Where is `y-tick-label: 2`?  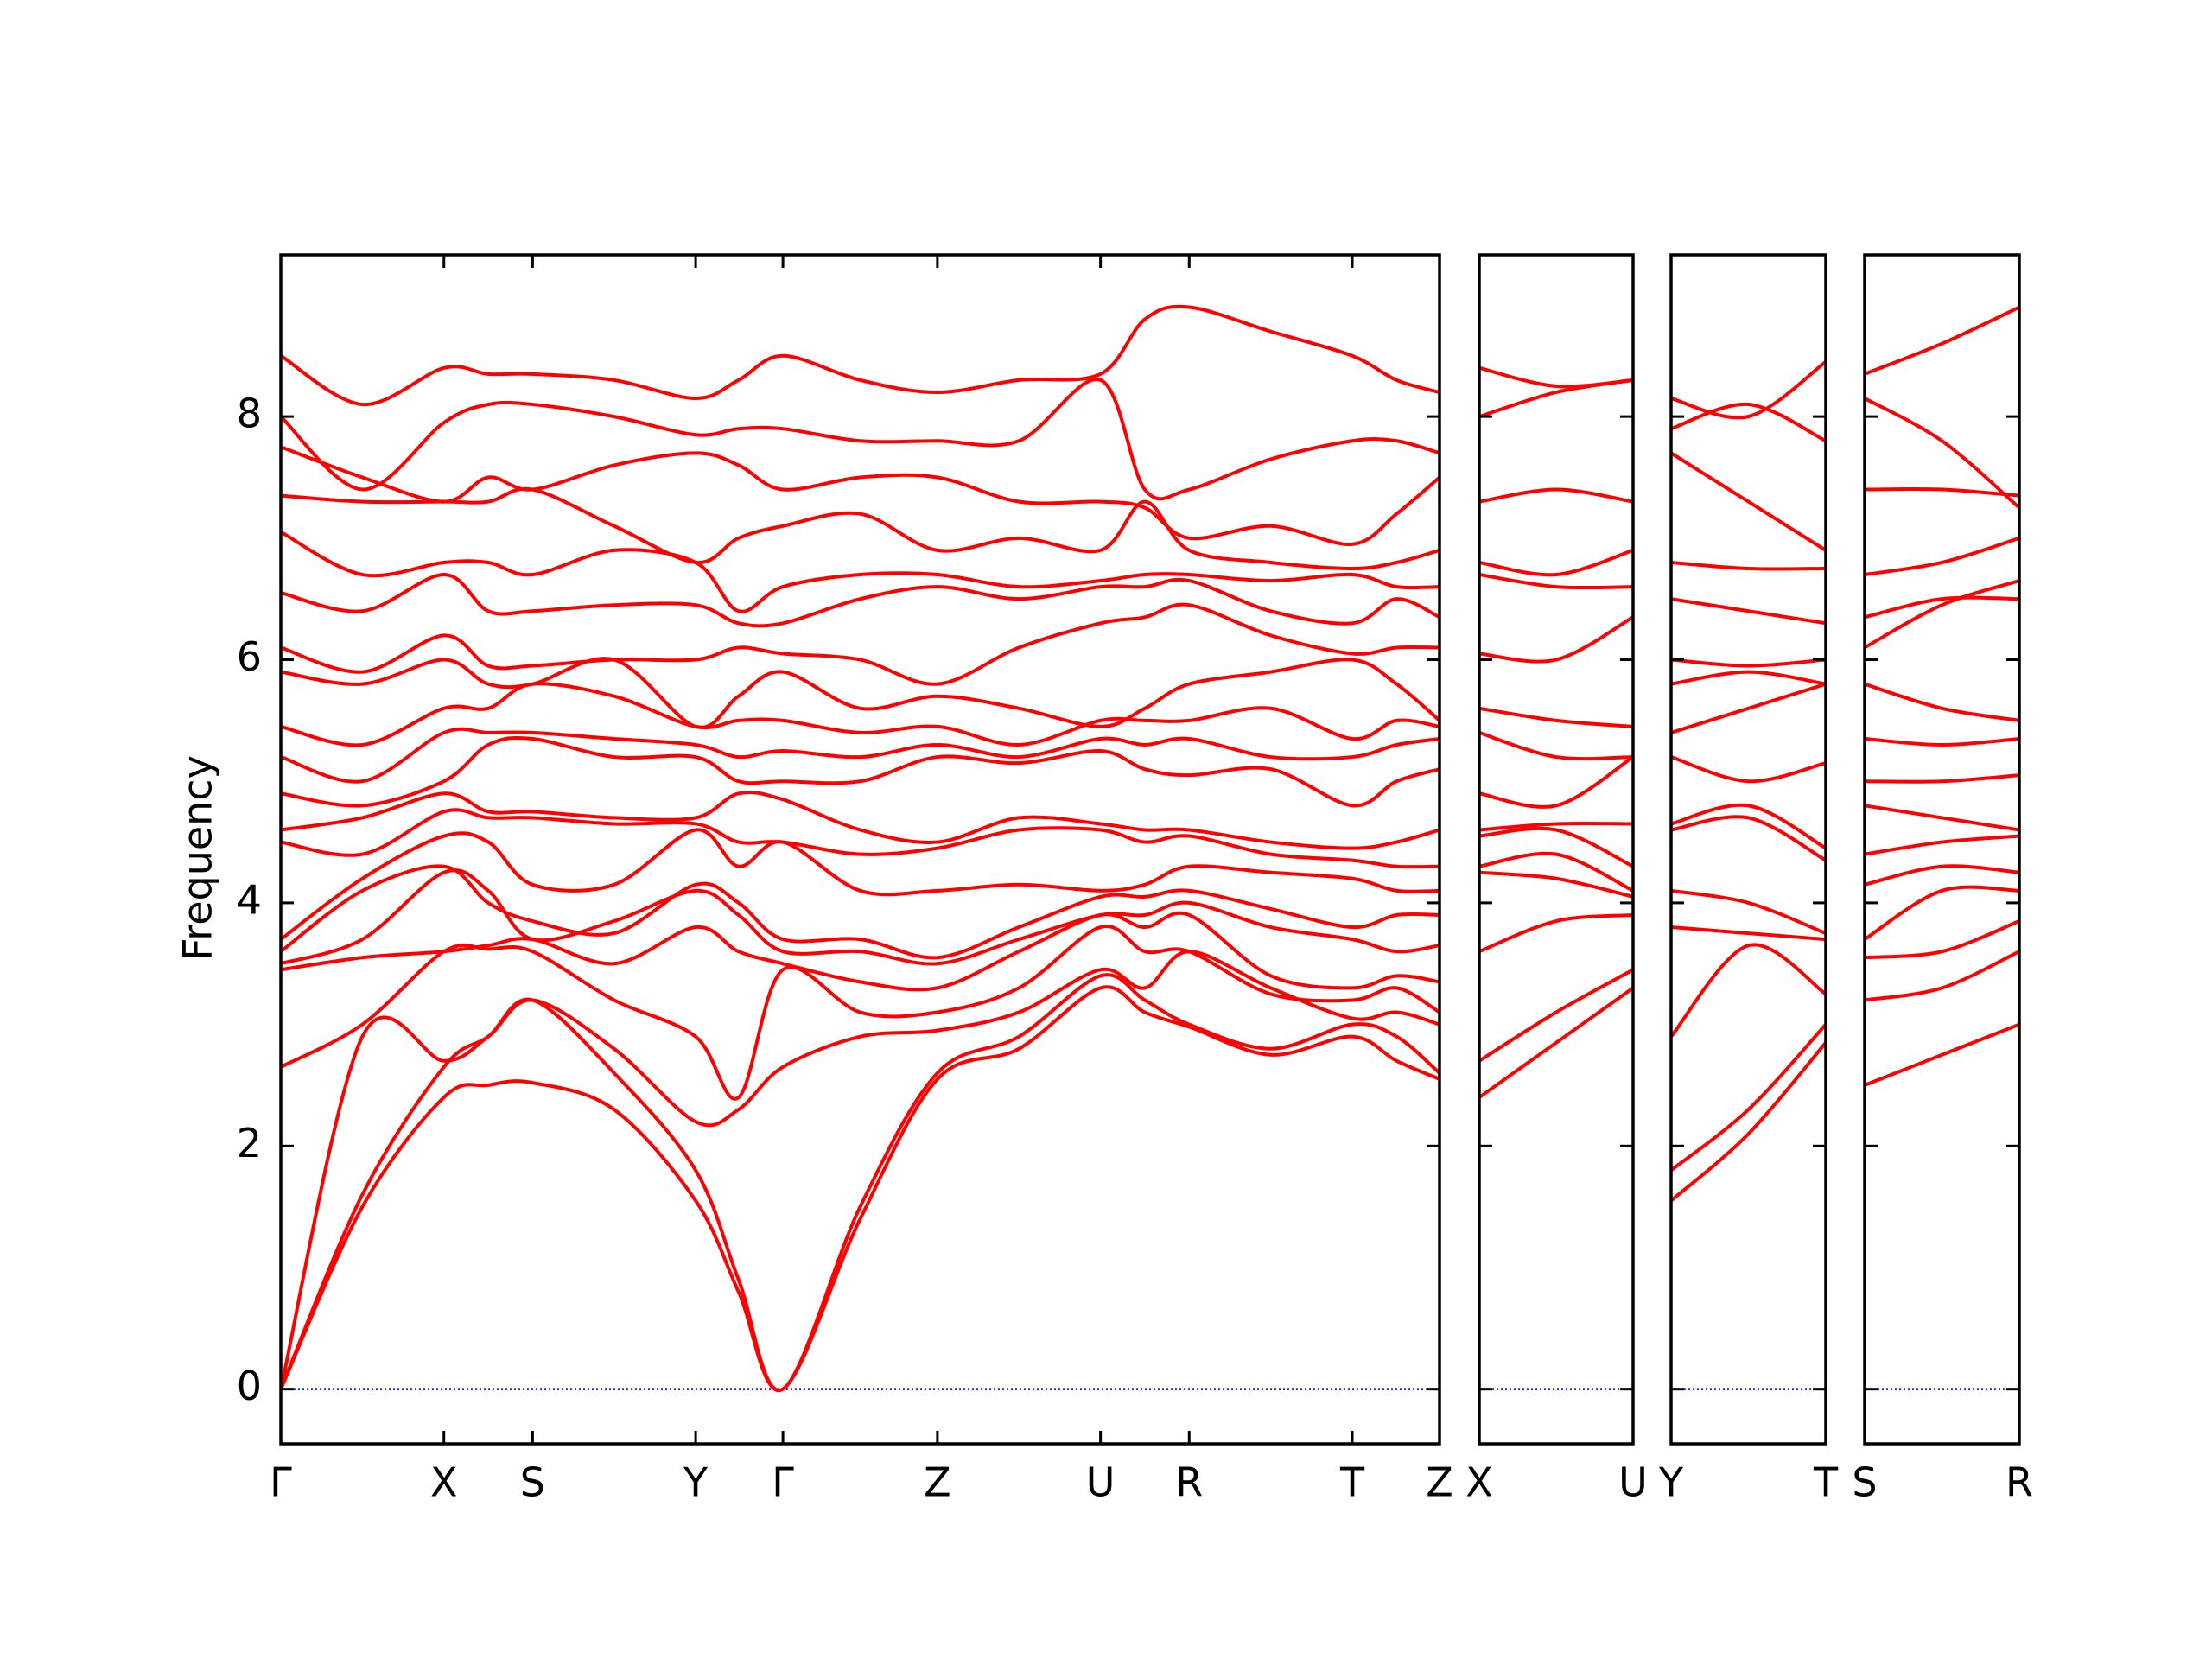 y-tick-label: 2 is located at coordinates (249, 1143).